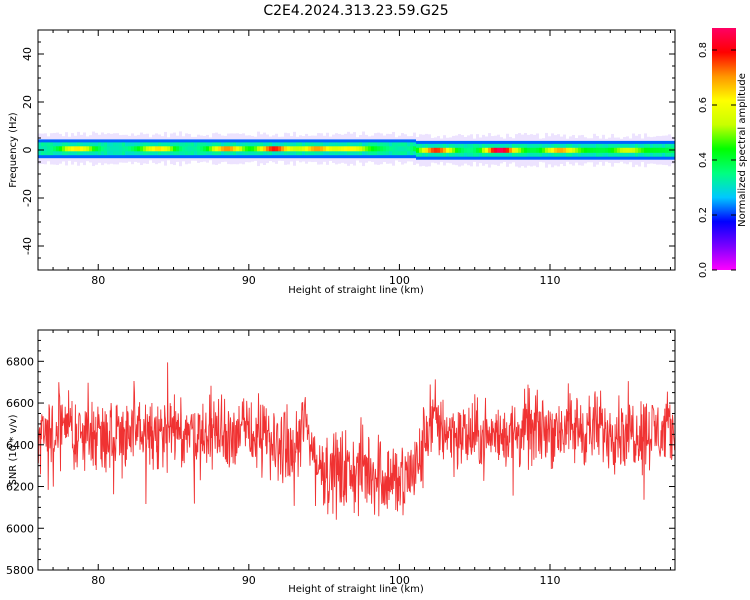 The width and height of the screenshot is (750, 600). Describe the element at coordinates (27, 246) in the screenshot. I see `y-tick-label: -40` at that location.